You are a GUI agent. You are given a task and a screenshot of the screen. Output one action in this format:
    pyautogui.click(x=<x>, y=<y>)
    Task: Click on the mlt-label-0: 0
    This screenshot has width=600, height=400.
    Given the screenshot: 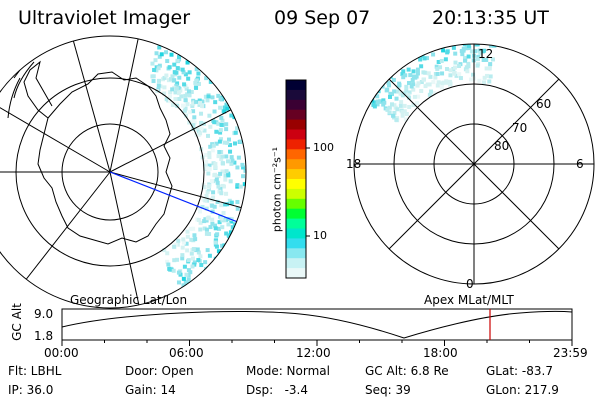 What is the action you would take?
    pyautogui.click(x=470, y=284)
    